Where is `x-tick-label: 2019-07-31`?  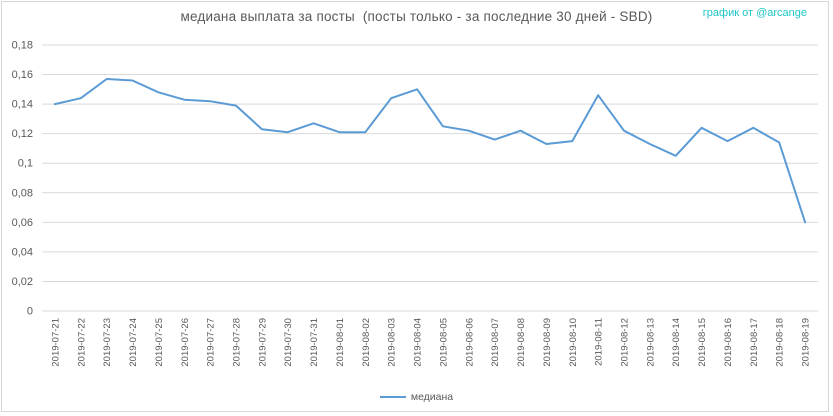 x-tick-label: 2019-07-31 is located at coordinates (314, 342).